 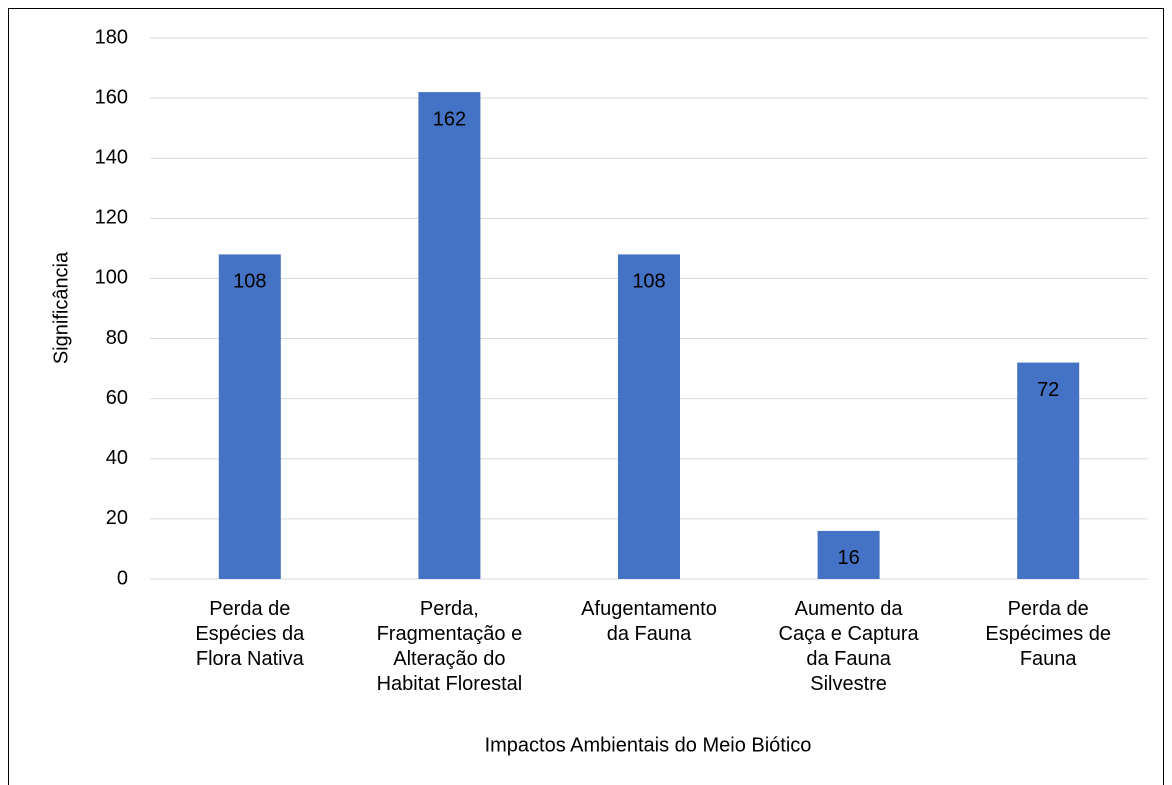 What do you see at coordinates (117, 458) in the screenshot?
I see `y-tick-label: 40` at bounding box center [117, 458].